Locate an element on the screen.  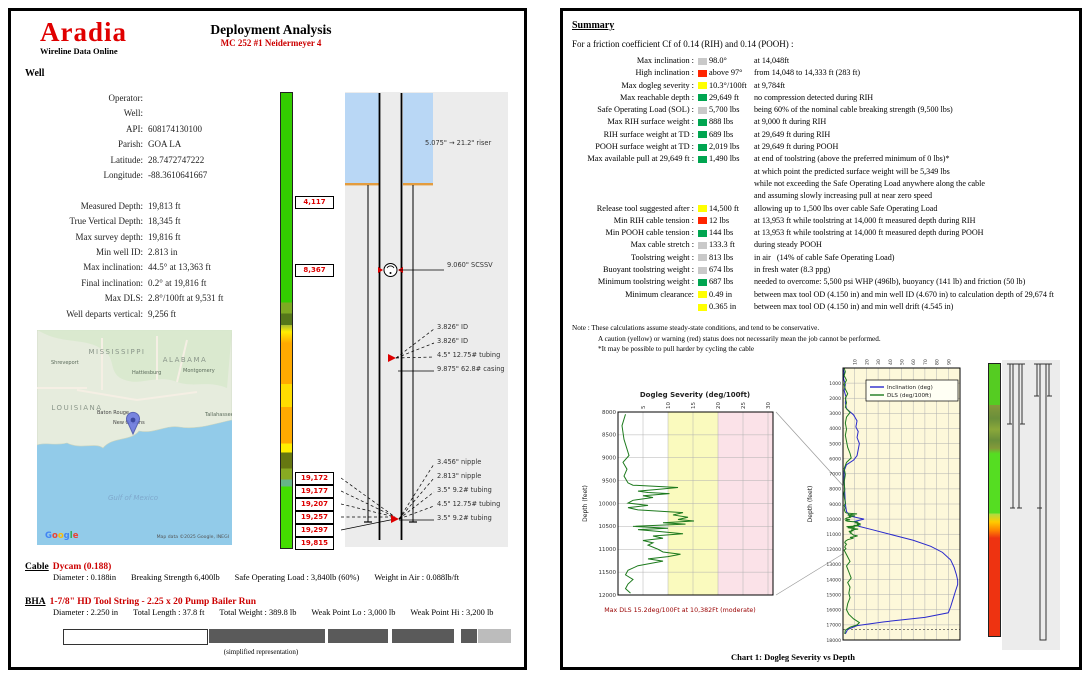
depth-label: 19,207 is located at coordinates (314, 504).